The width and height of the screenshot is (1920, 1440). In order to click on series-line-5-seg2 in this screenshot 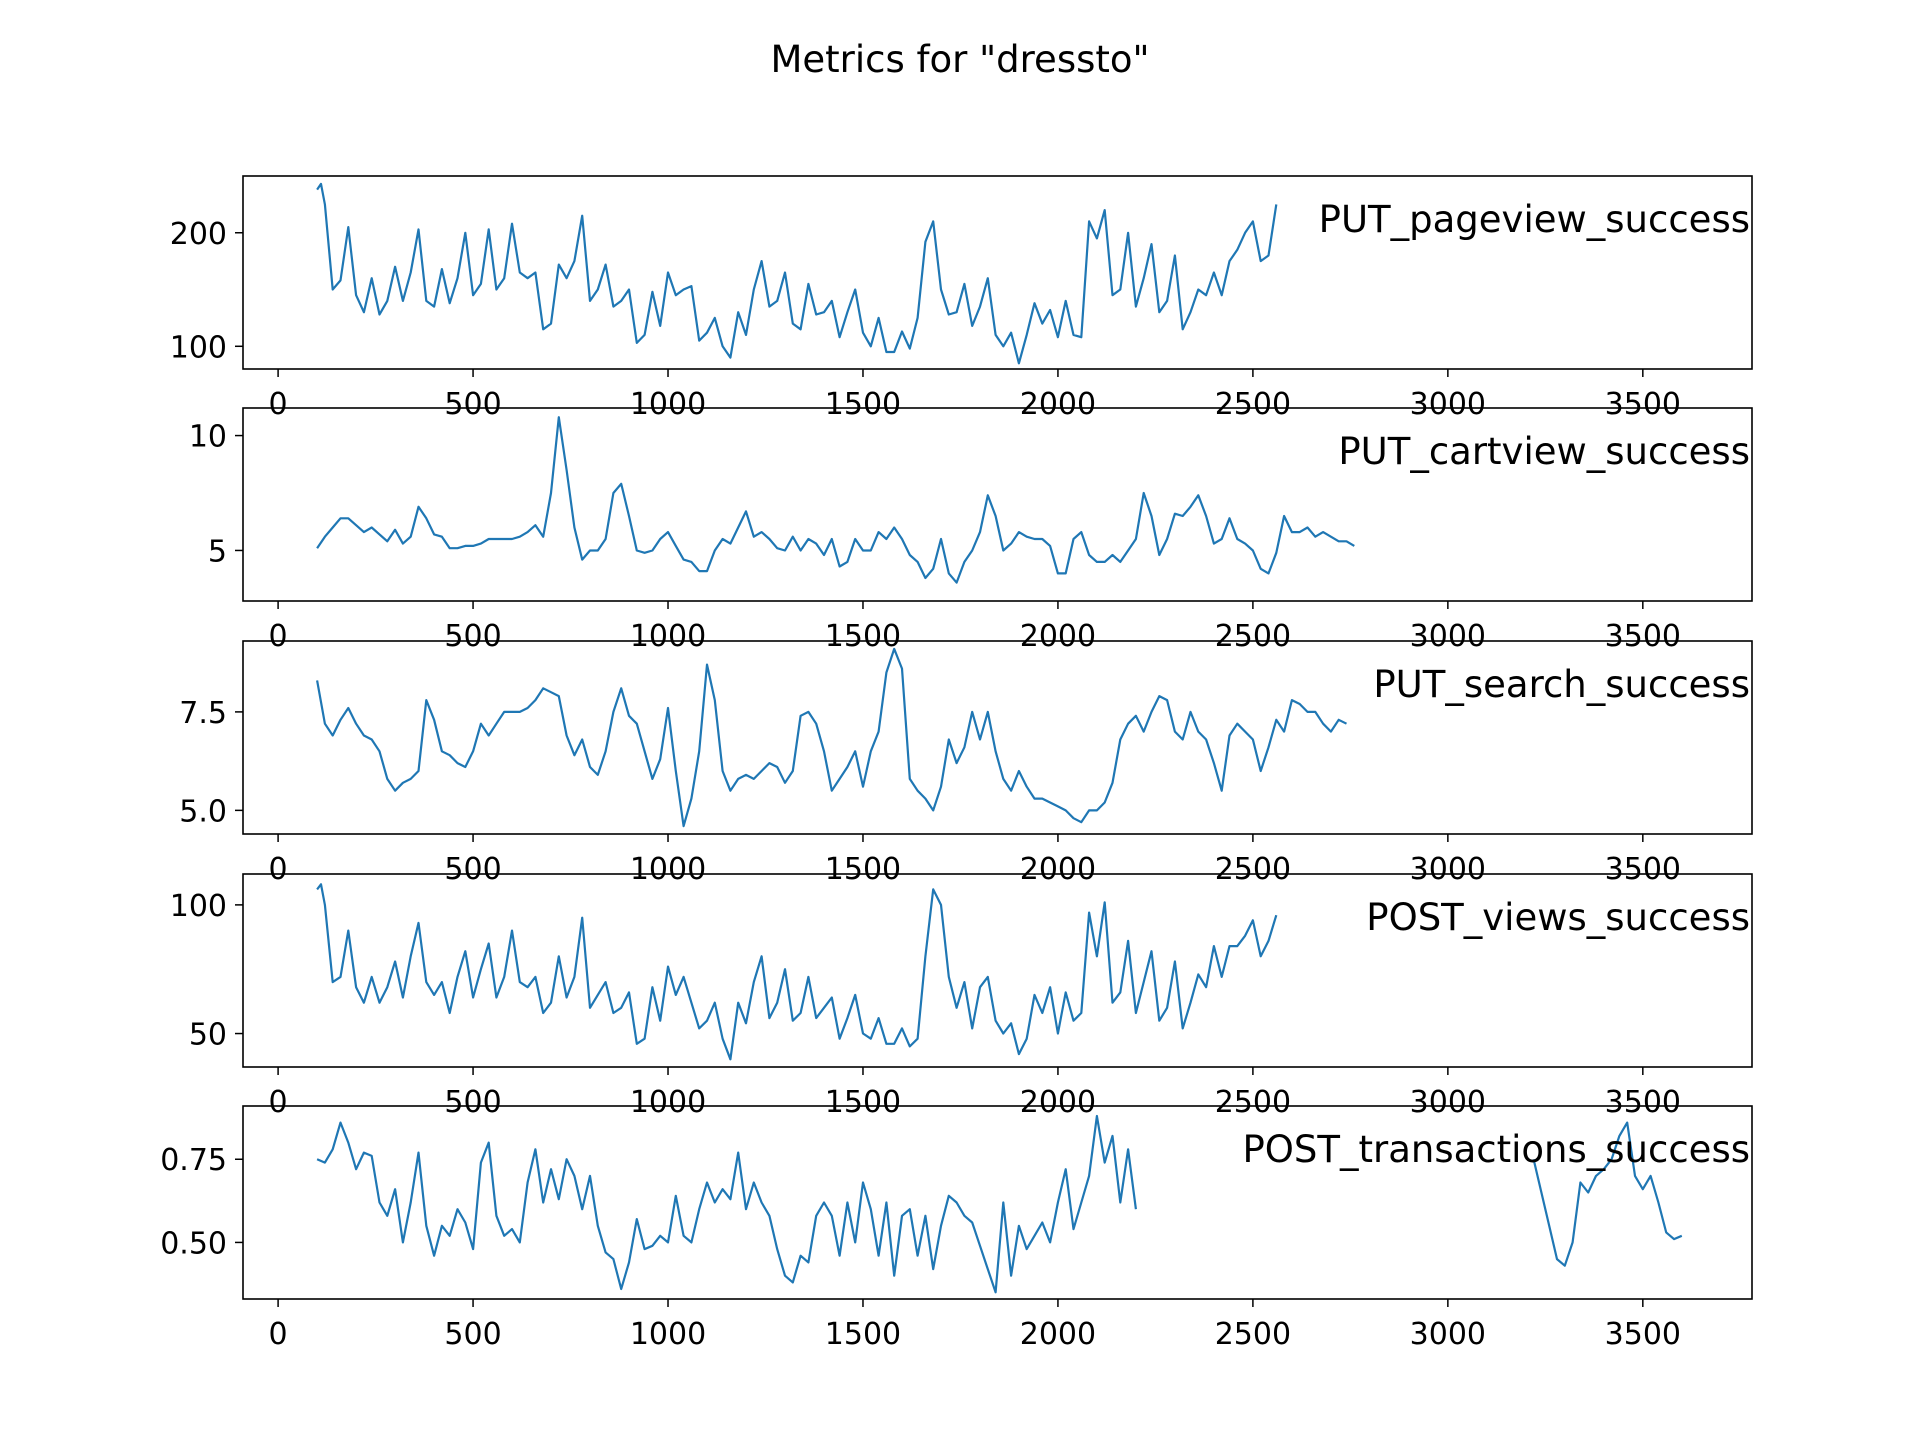, I will do `click(1607, 1194)`.